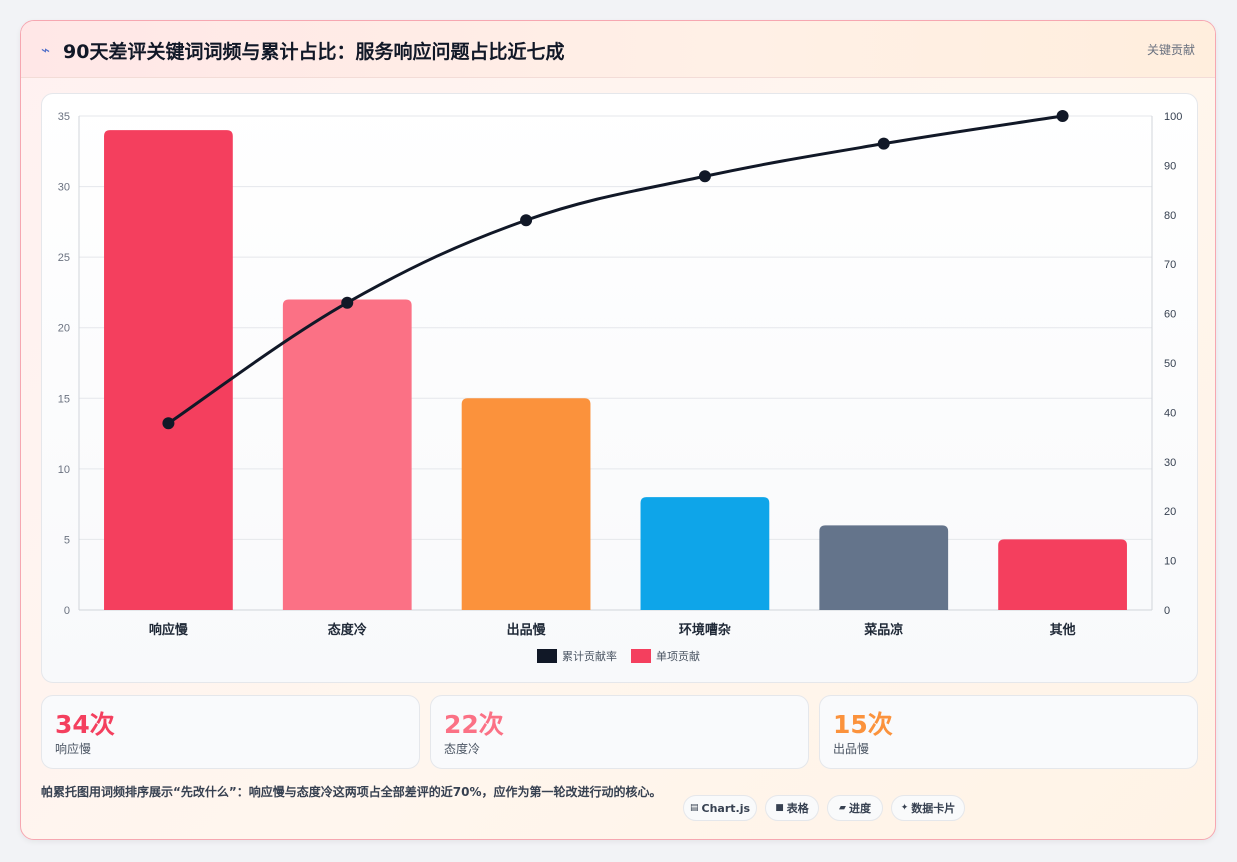  I want to click on stat-card-1: 34次 响应慢, so click(230, 732).